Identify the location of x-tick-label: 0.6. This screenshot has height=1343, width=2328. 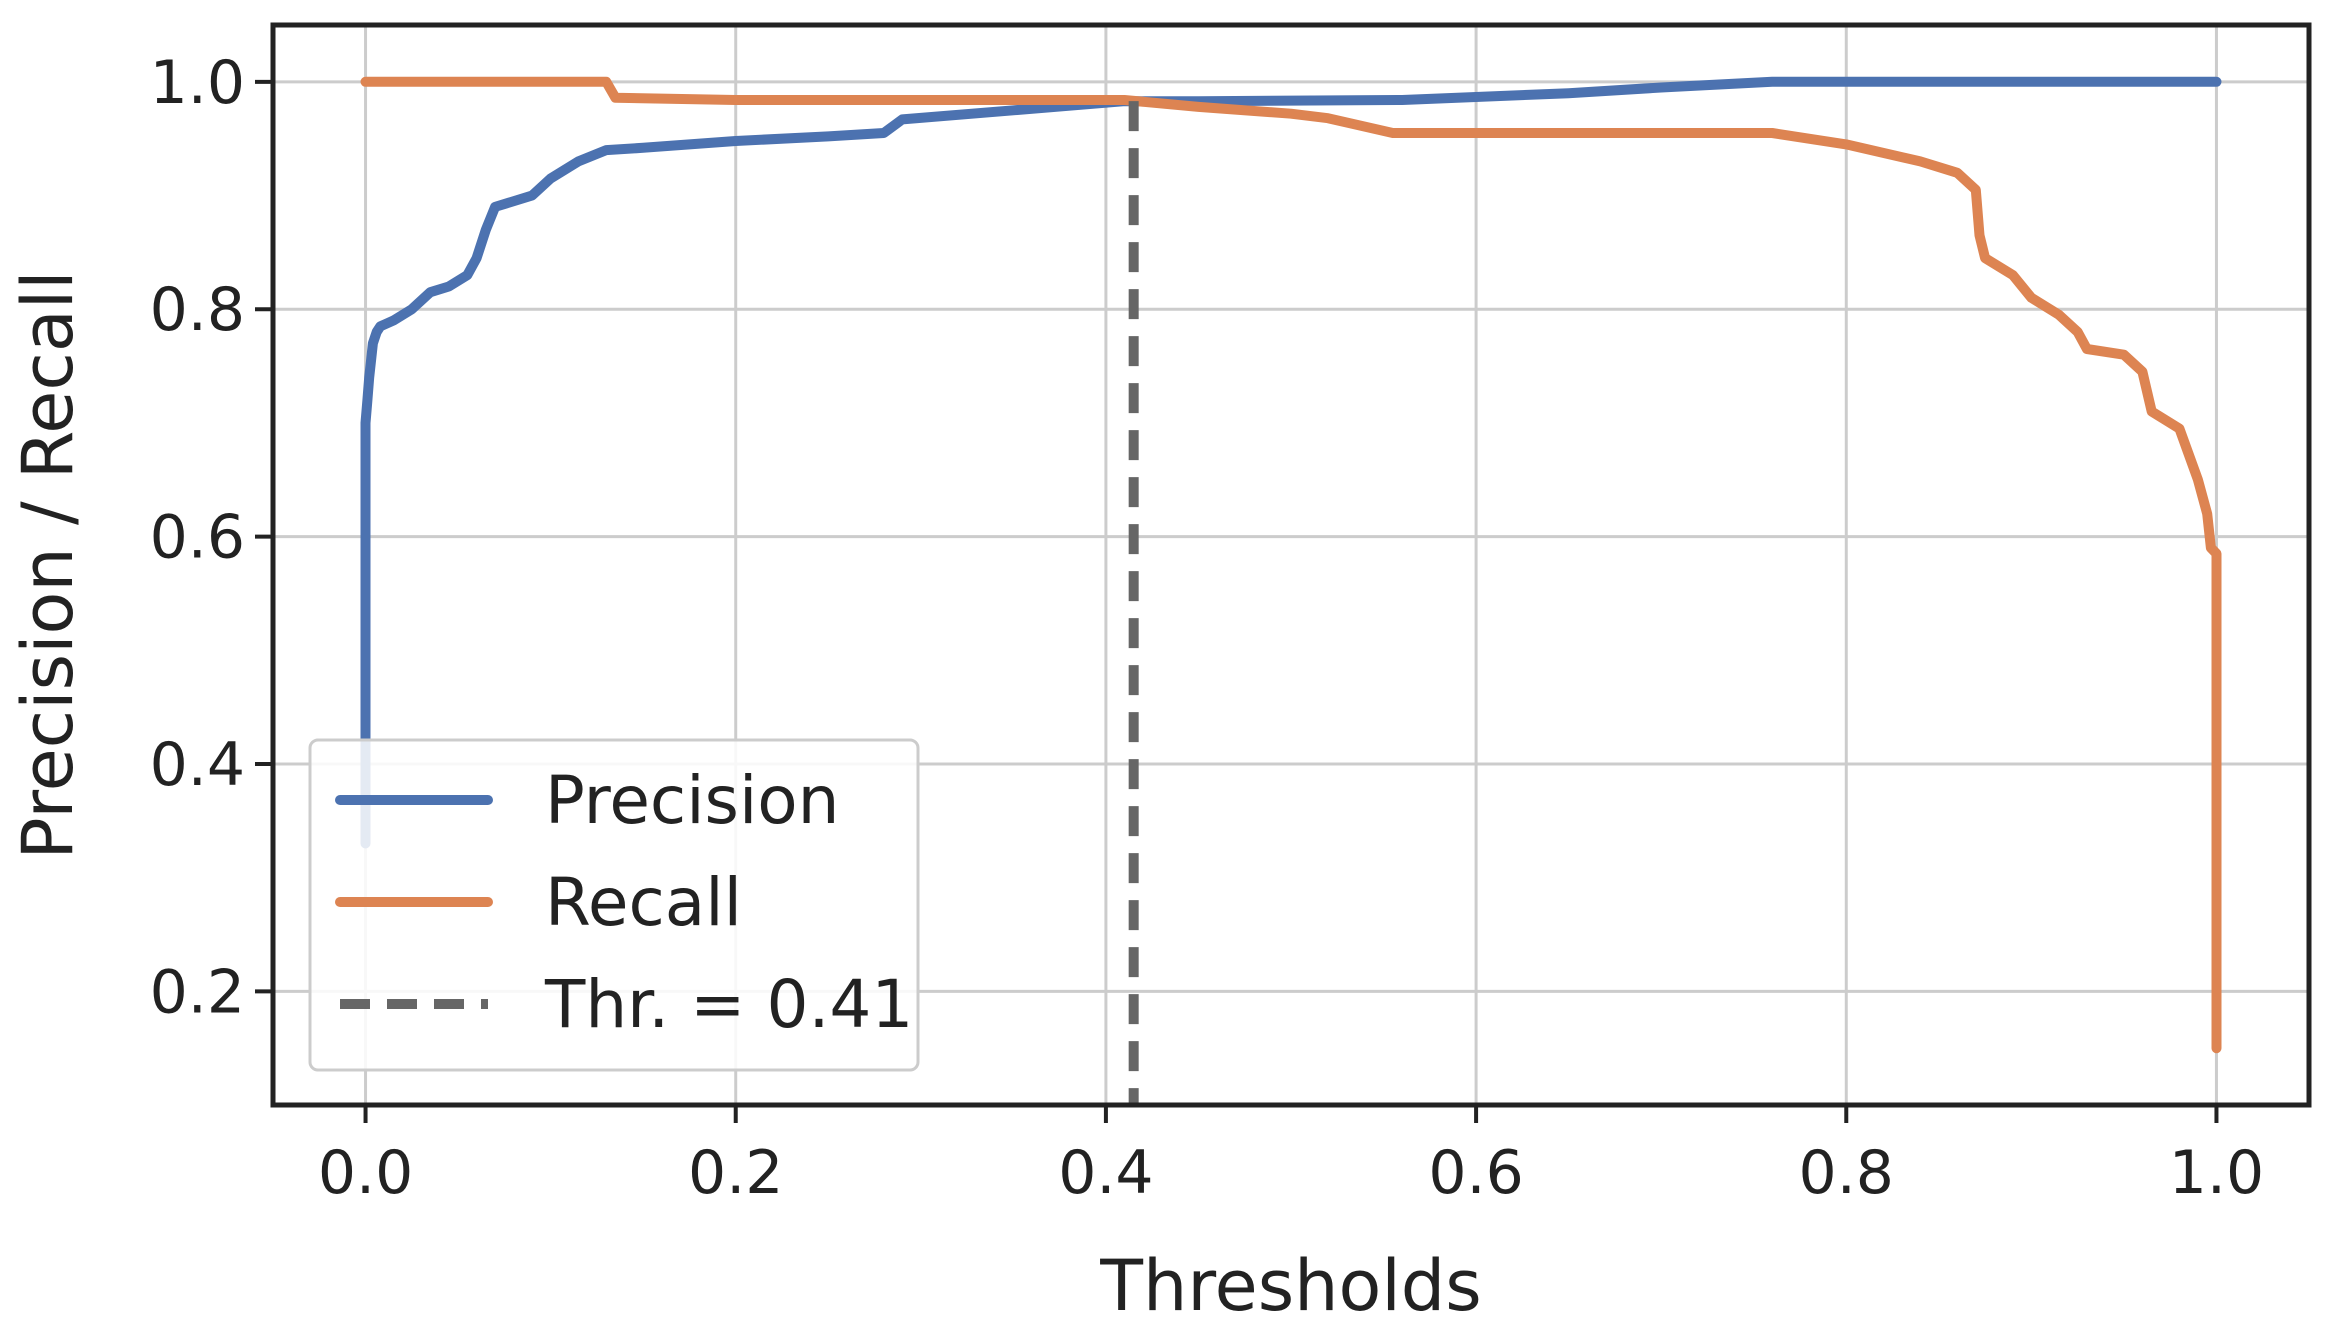
(1475, 1173).